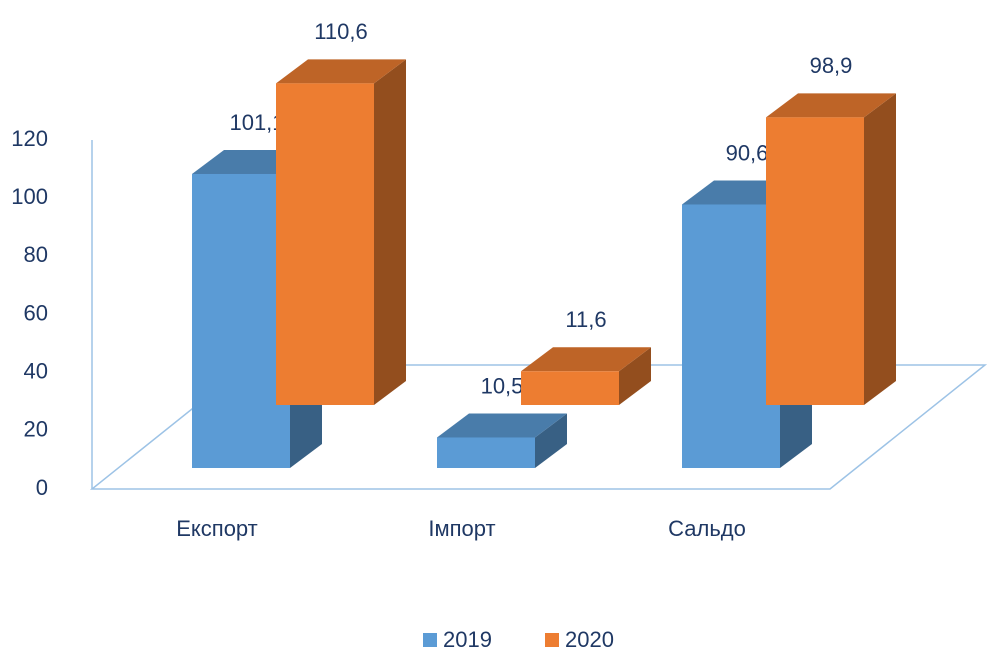  What do you see at coordinates (747, 152) in the screenshot?
I see `value-label: 90,6` at bounding box center [747, 152].